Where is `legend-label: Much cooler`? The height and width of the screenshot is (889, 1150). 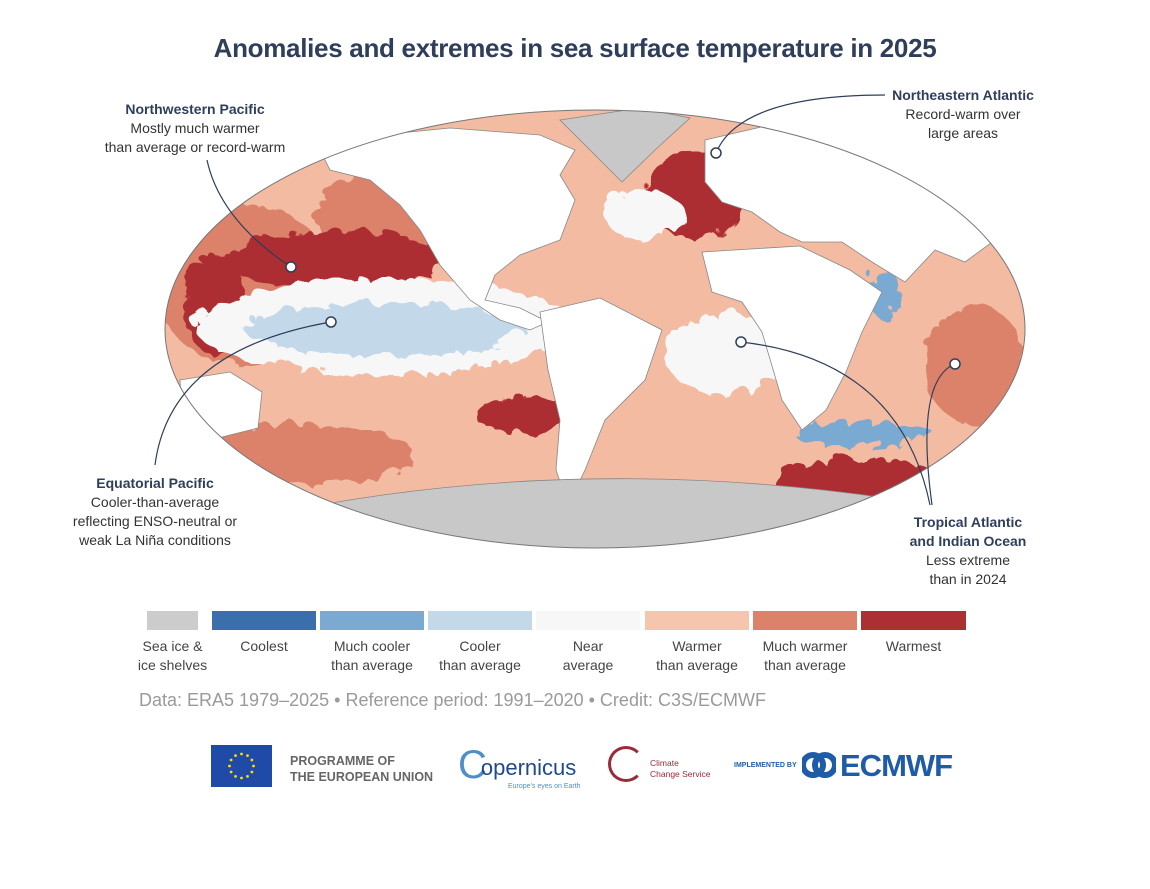
legend-label: Much cooler is located at coordinates (372, 646).